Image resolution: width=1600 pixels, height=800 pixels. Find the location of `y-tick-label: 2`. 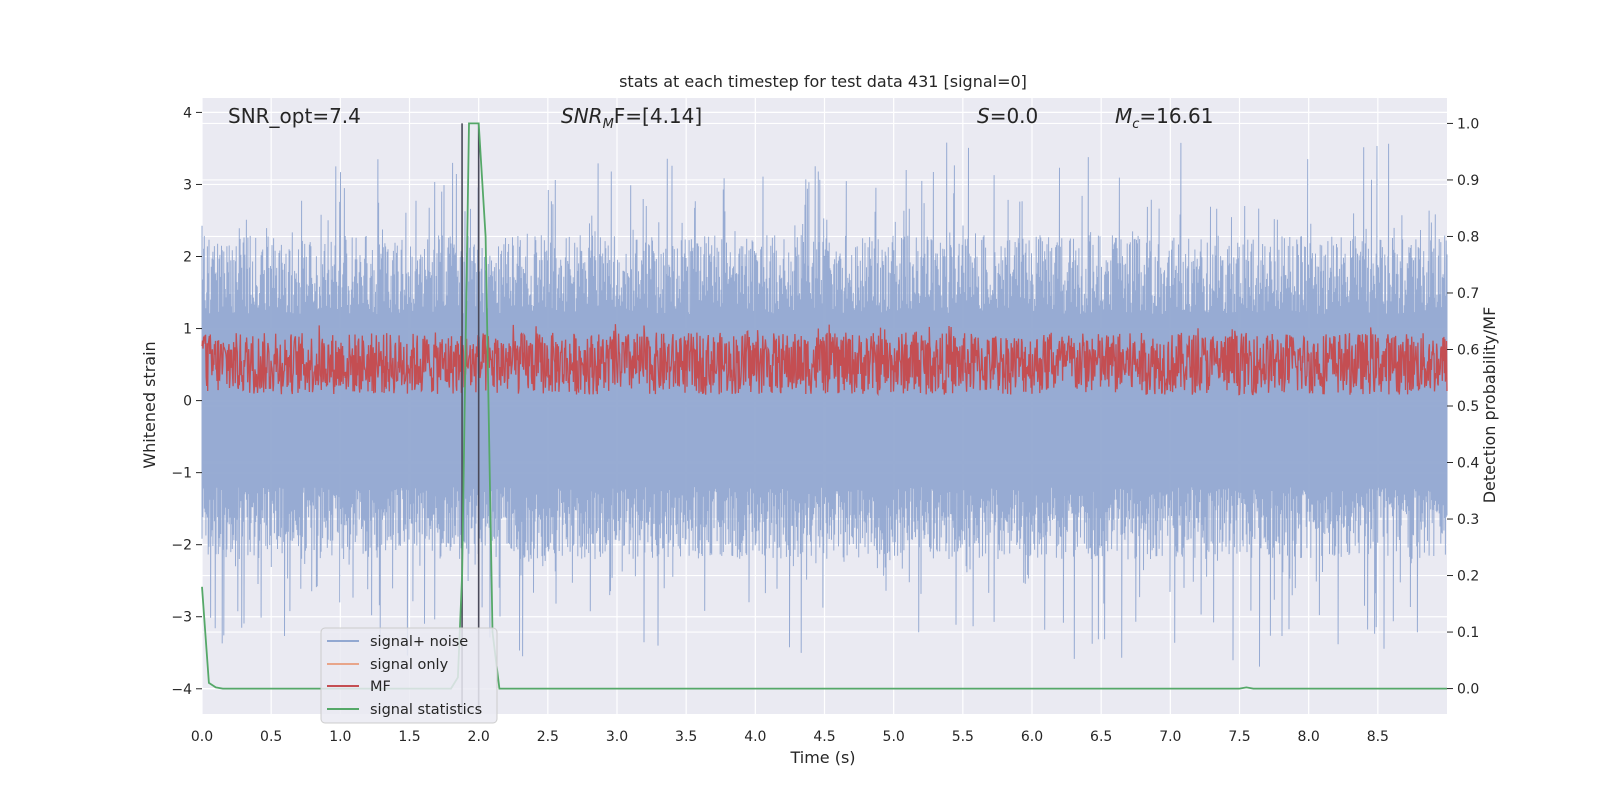

y-tick-label: 2 is located at coordinates (187, 258).